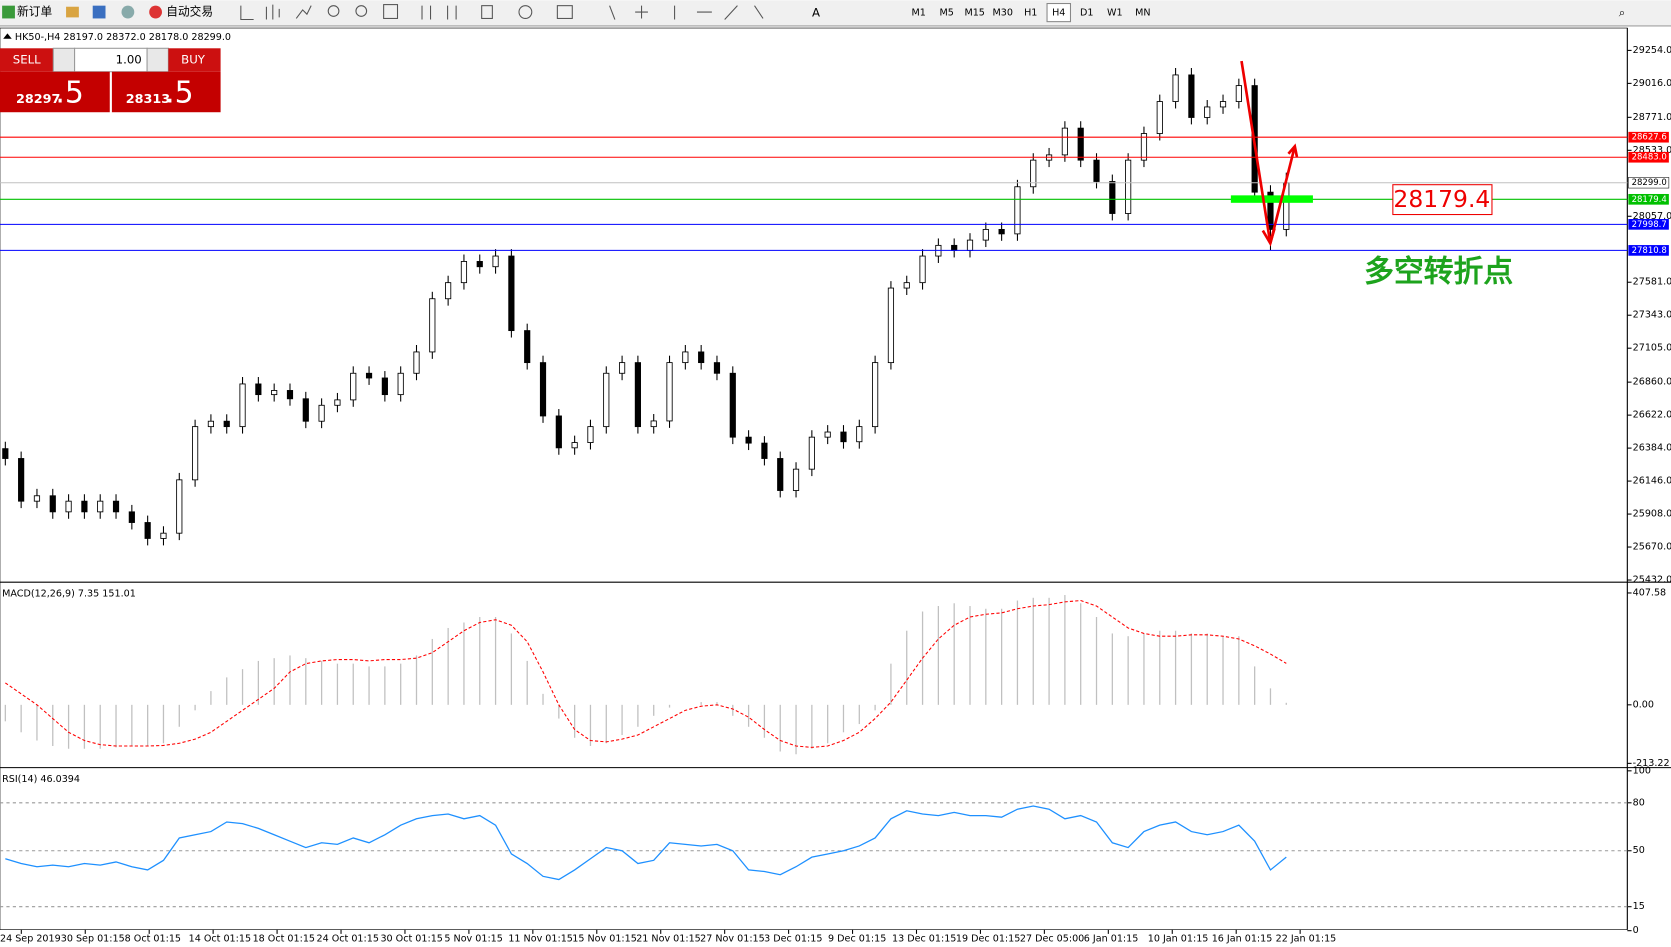  I want to click on toolbar-tools, so click(502, 12).